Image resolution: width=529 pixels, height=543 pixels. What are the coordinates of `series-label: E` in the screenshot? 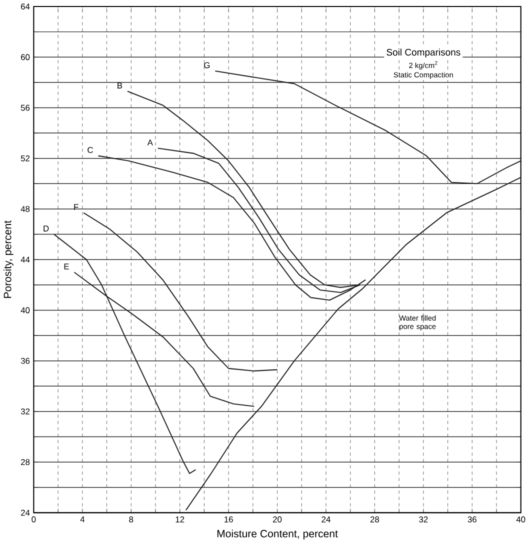 It's located at (66, 267).